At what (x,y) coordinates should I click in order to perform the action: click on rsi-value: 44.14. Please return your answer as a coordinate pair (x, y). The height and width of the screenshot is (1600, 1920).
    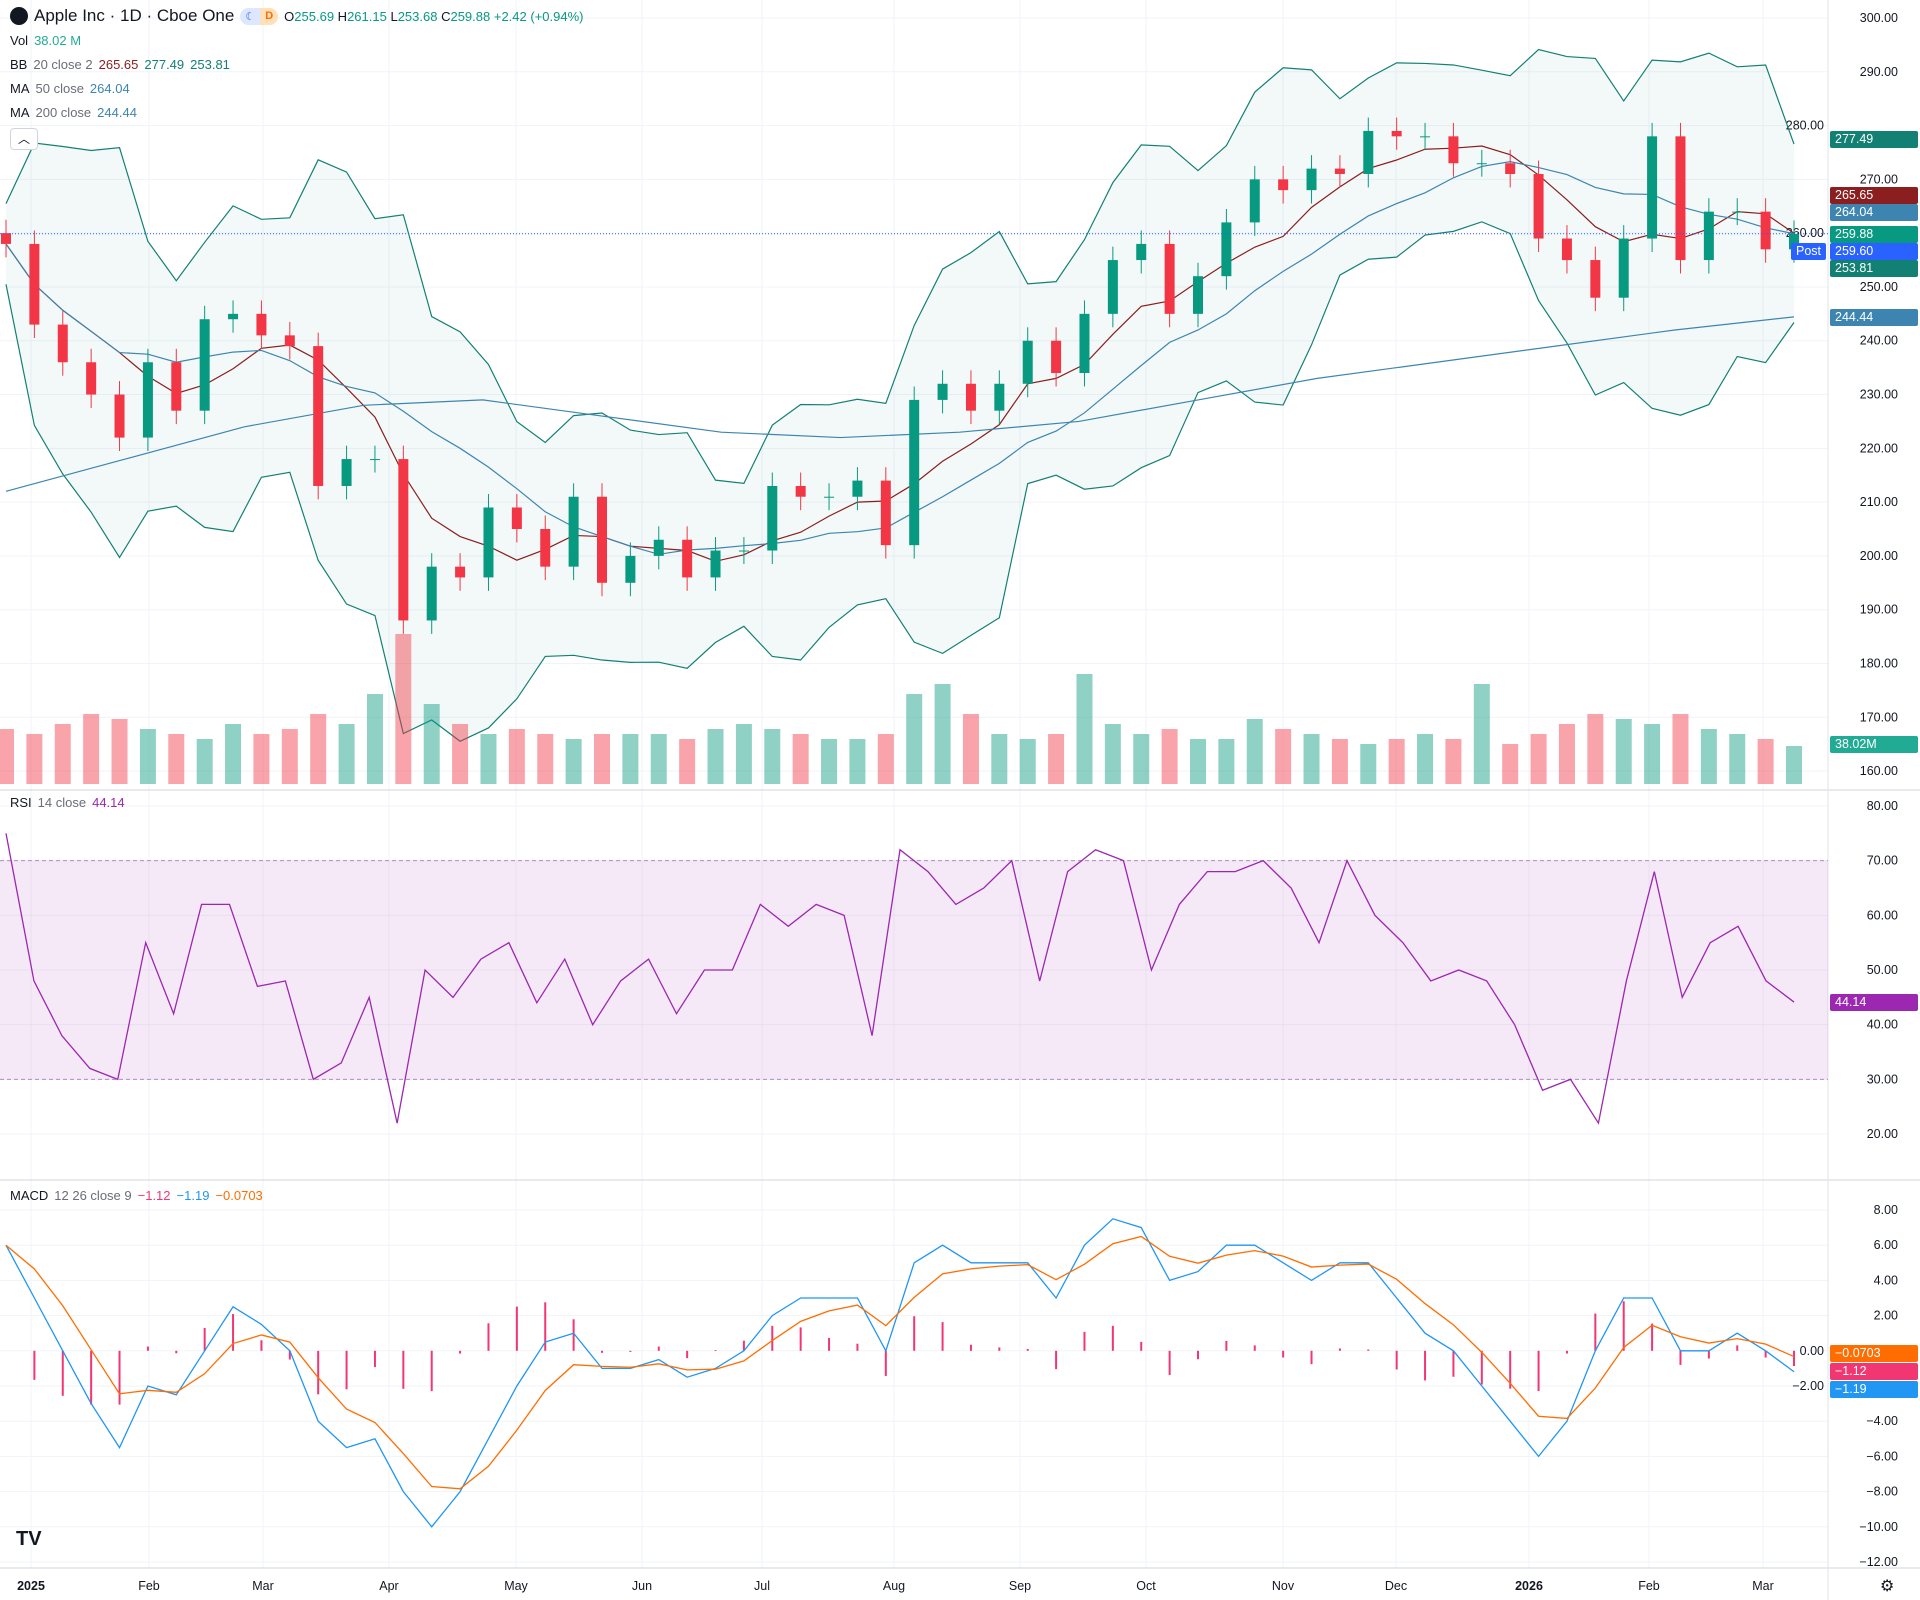
    Looking at the image, I should click on (108, 802).